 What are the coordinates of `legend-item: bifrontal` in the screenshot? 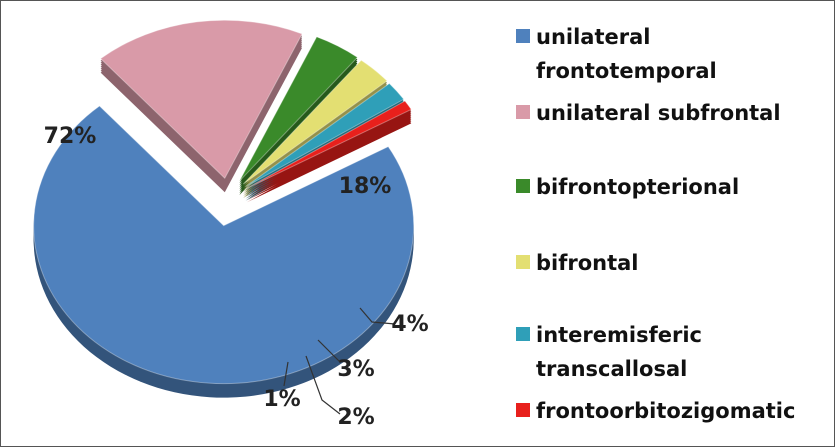 It's located at (673, 263).